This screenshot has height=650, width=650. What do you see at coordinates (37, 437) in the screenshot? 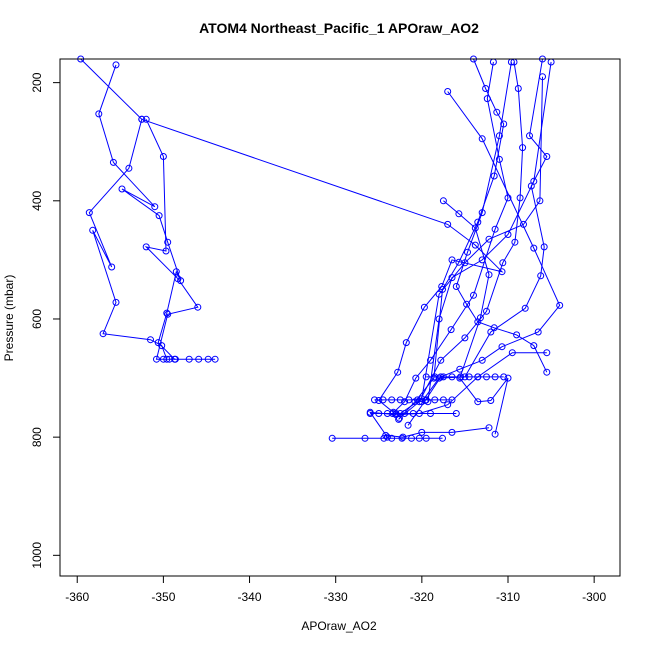
I see `y-tick-label: 800` at bounding box center [37, 437].